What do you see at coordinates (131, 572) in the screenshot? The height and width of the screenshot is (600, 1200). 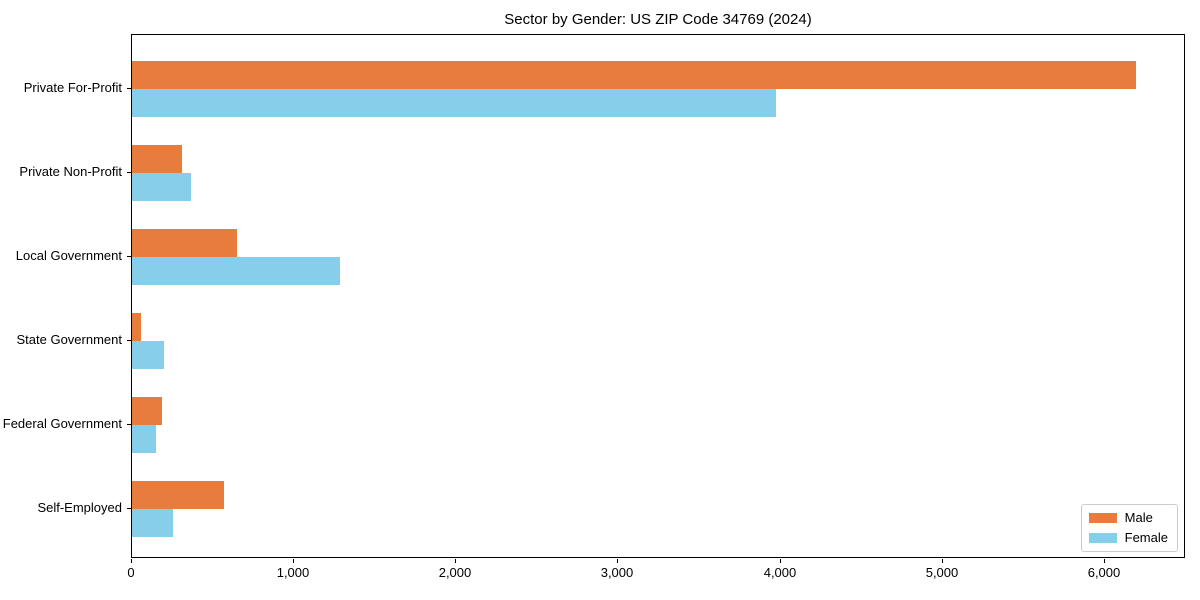 I see `x-tick-label: 0` at bounding box center [131, 572].